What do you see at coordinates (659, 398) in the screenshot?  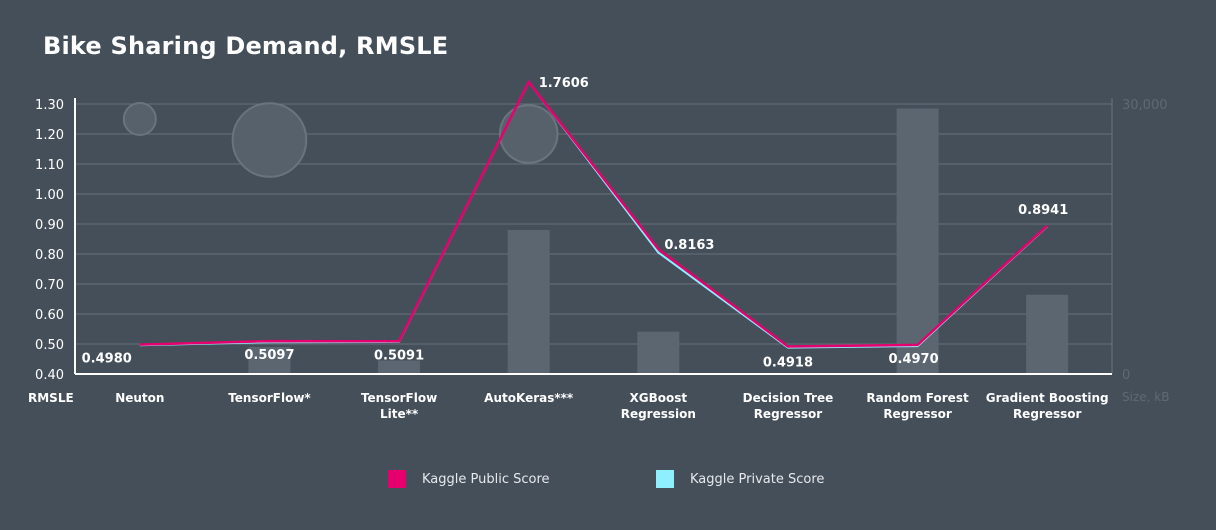 I see `x-tick-label: XGBoost` at bounding box center [659, 398].